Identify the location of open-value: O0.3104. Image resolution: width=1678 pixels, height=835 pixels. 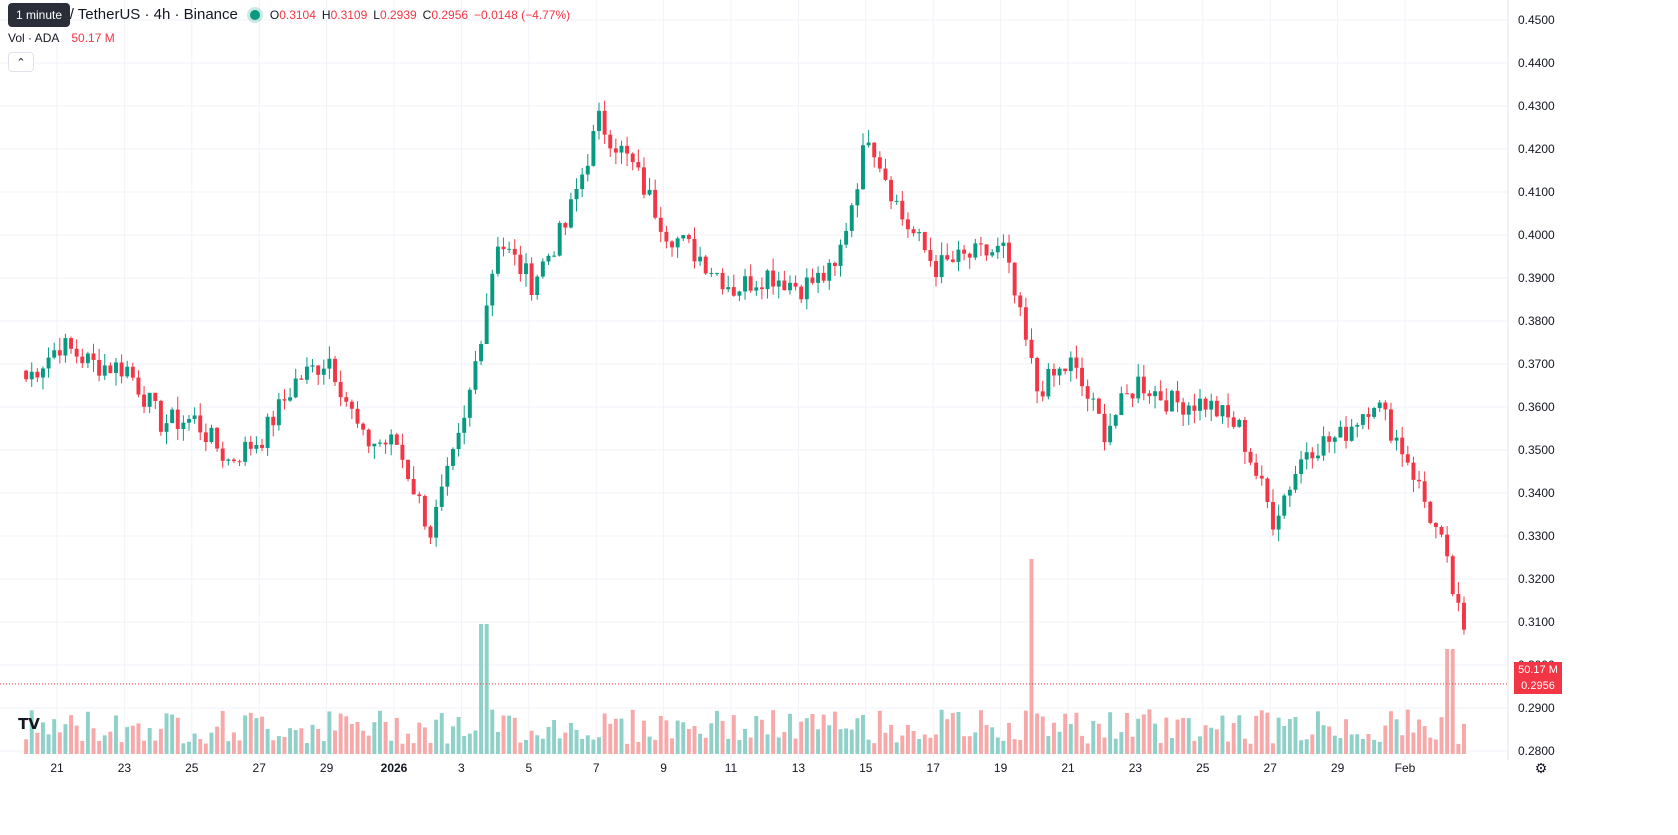
(292, 14).